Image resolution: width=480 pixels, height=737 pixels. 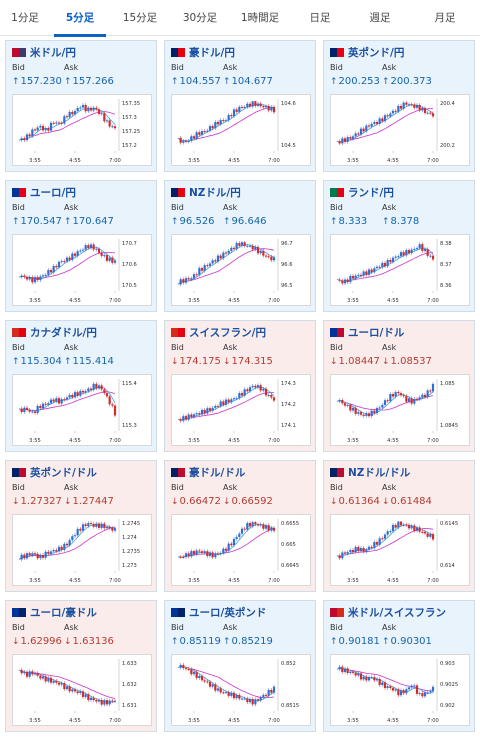 What do you see at coordinates (82, 410) in the screenshot?
I see `candlestick-chart: 115.4 115.3 3:55 4:55 7:00` at bounding box center [82, 410].